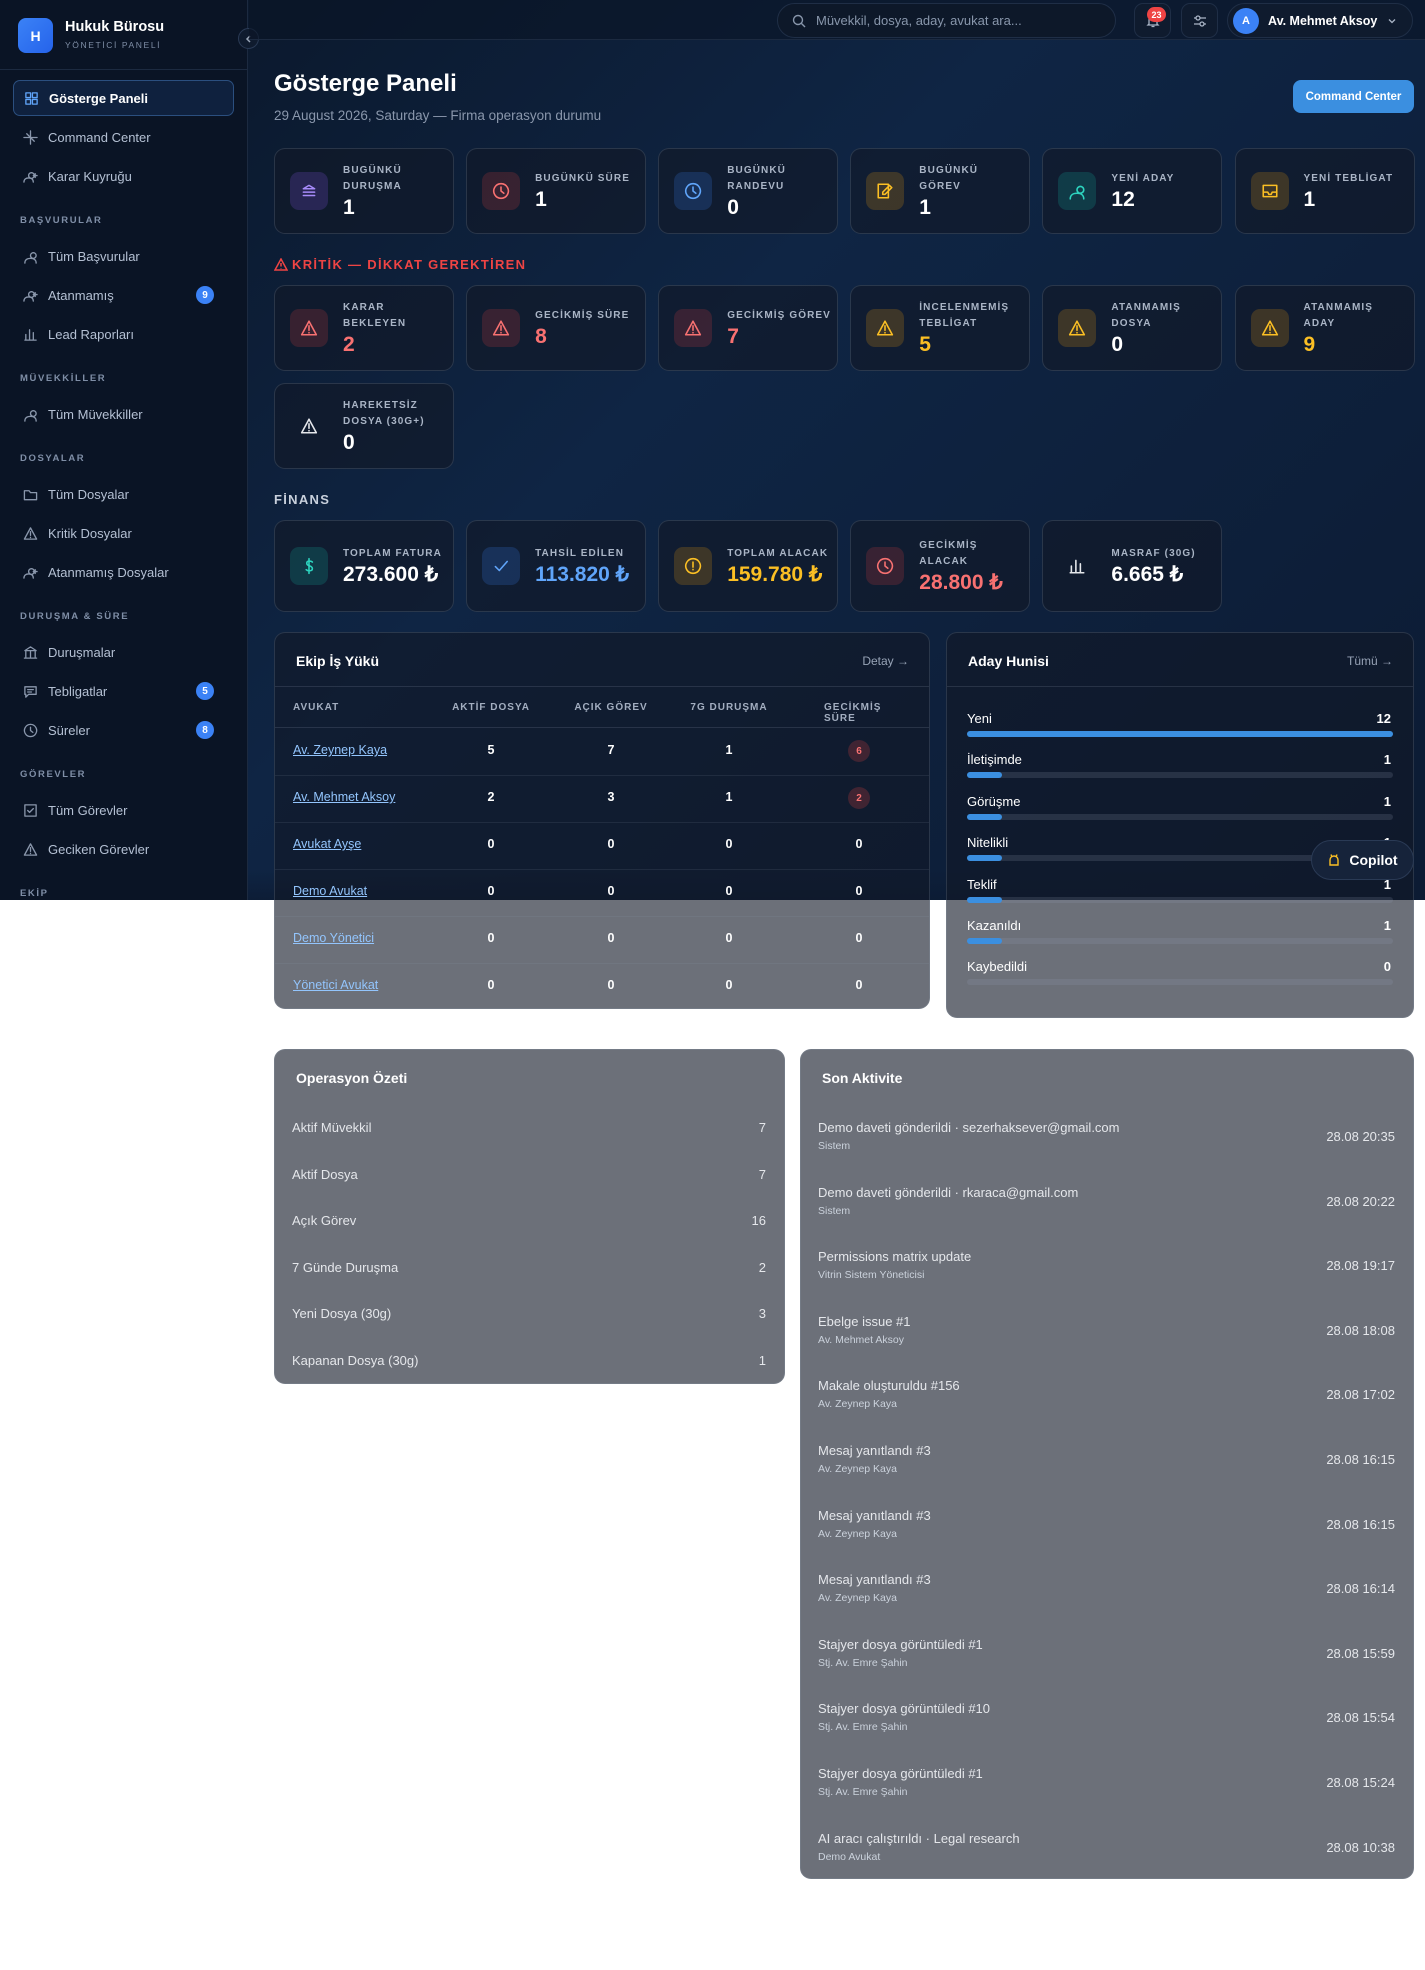 This screenshot has height=1970, width=1425. Describe the element at coordinates (334, 938) in the screenshot. I see `lawyer-link: Demo Yönetici` at that location.